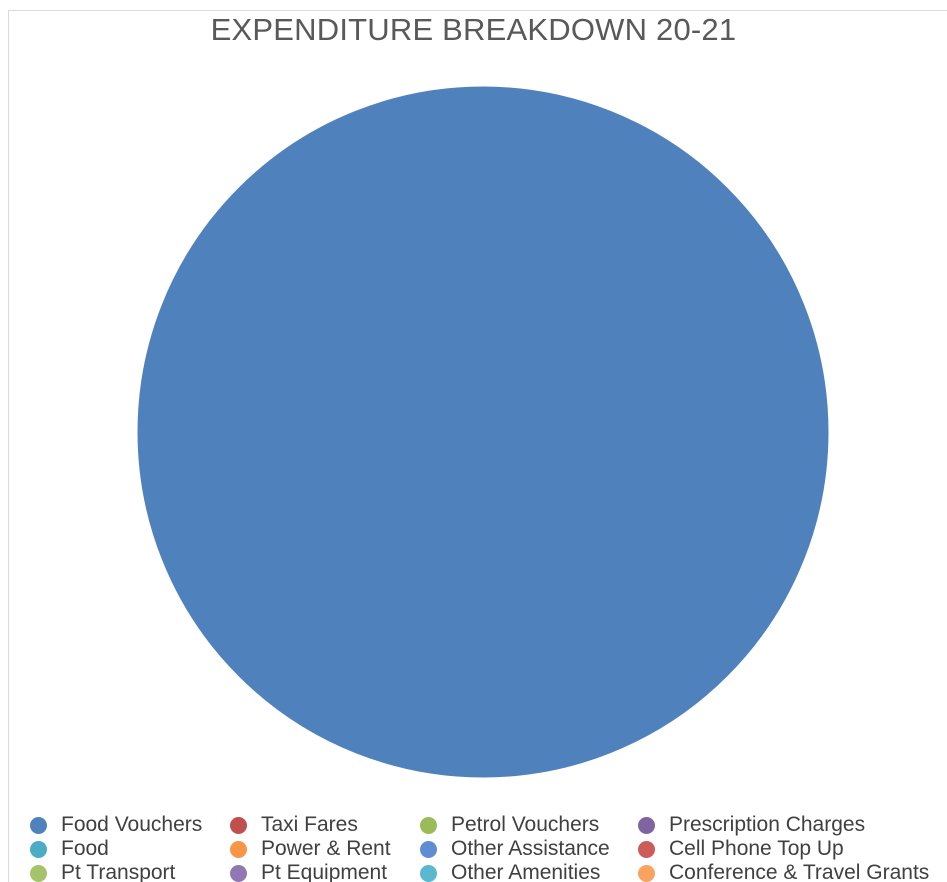 This screenshot has width=947, height=882. Describe the element at coordinates (238, 873) in the screenshot. I see `legend-swatch-pt-equipment` at that location.